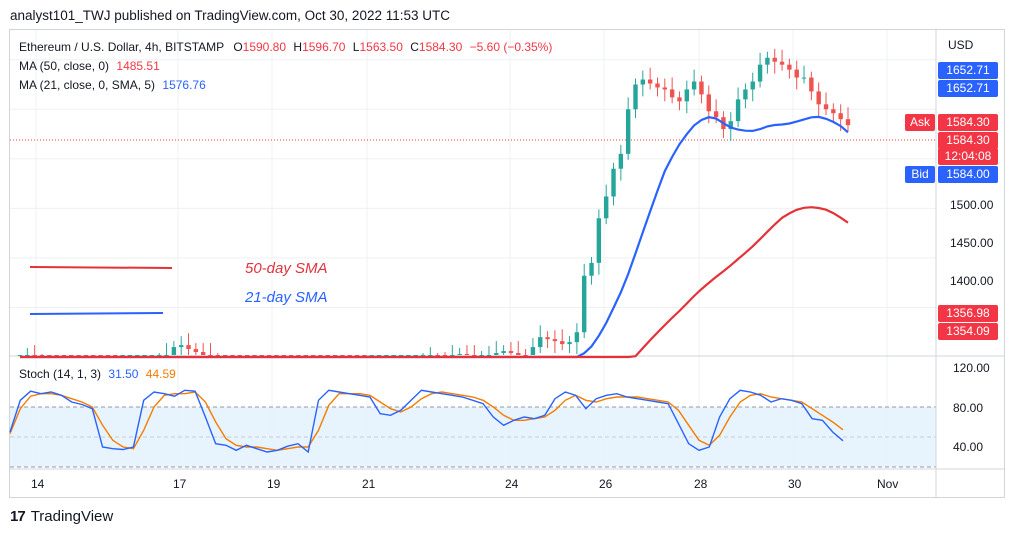  Describe the element at coordinates (961, 45) in the screenshot. I see `currency-label: USD` at that location.